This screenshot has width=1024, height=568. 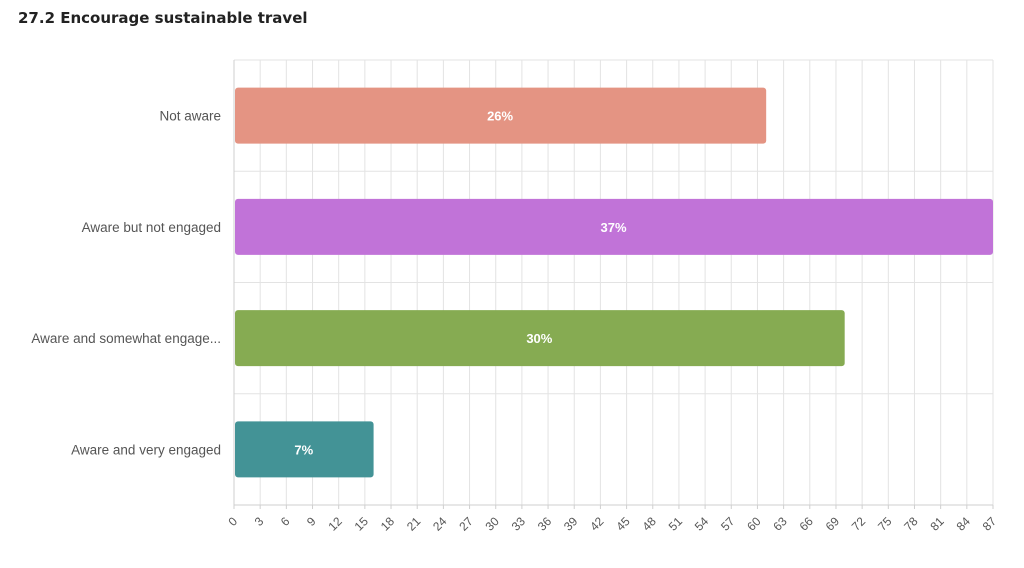 What do you see at coordinates (754, 524) in the screenshot?
I see `x-tick-label: 60` at bounding box center [754, 524].